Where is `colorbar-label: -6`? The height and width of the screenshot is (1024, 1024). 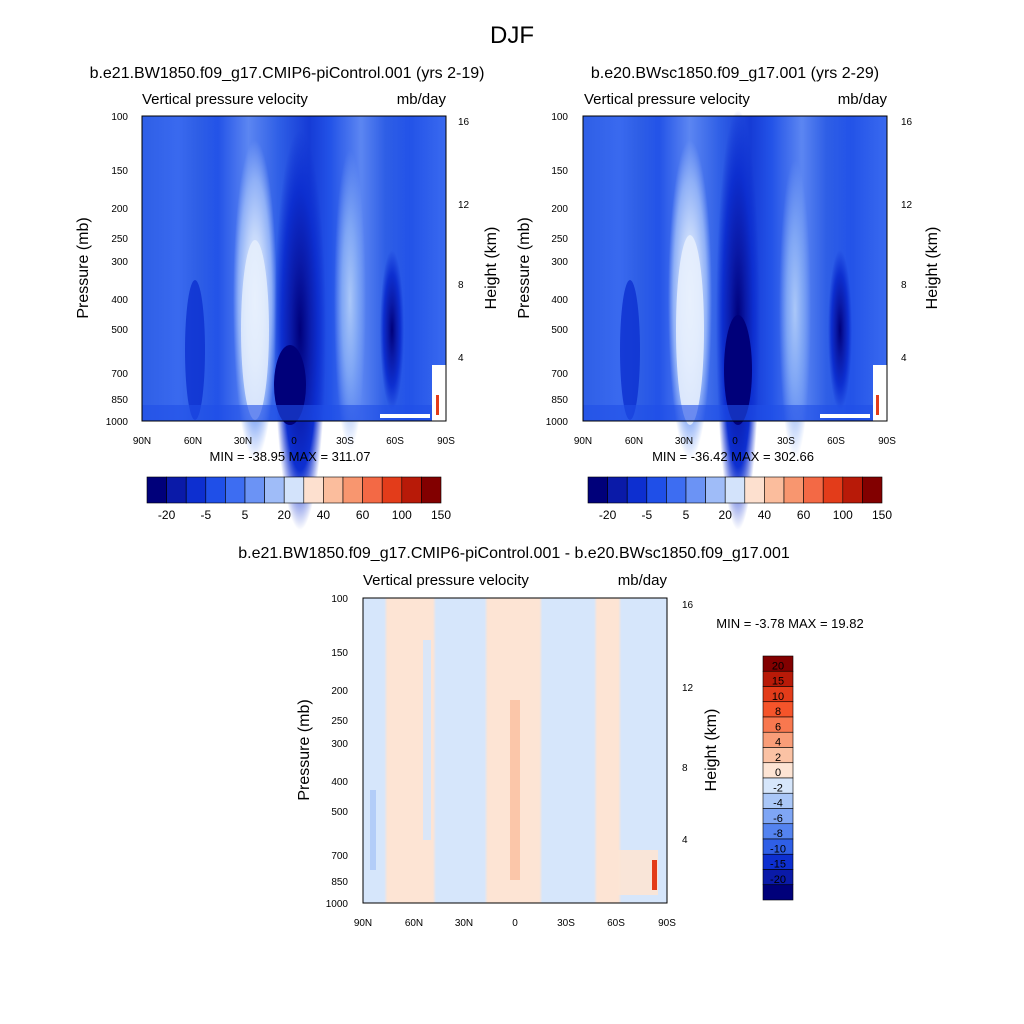
colorbar-label: -6 is located at coordinates (778, 819).